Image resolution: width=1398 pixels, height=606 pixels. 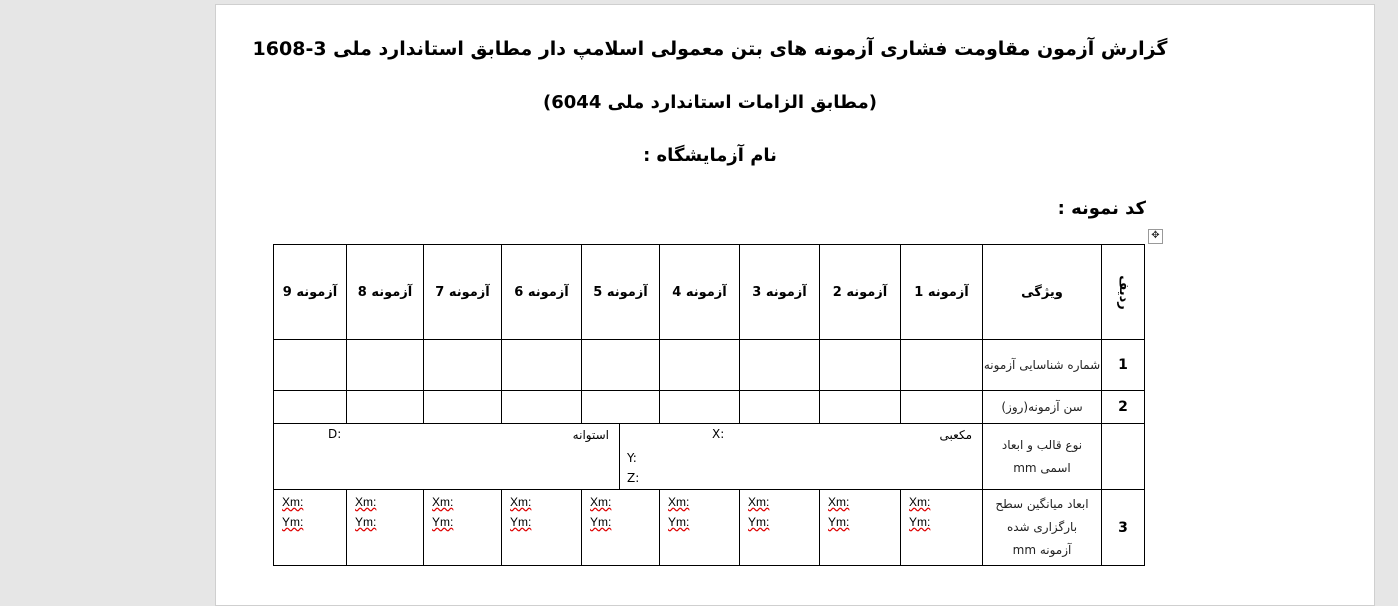 I want to click on test-header-label: آزمونه 5, so click(x=620, y=292).